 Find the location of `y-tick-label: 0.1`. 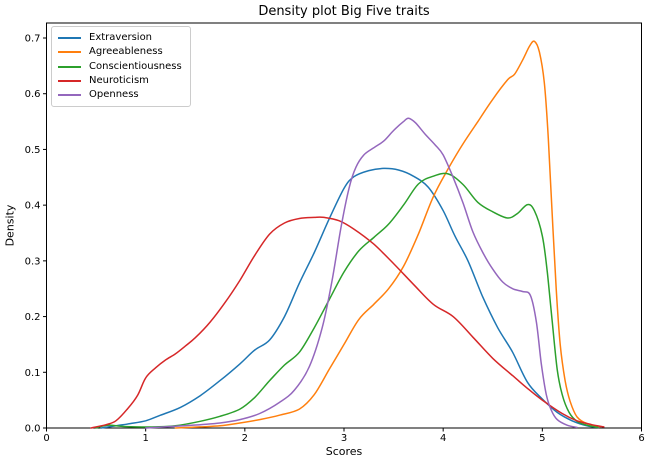

y-tick-label: 0.1 is located at coordinates (33, 373).